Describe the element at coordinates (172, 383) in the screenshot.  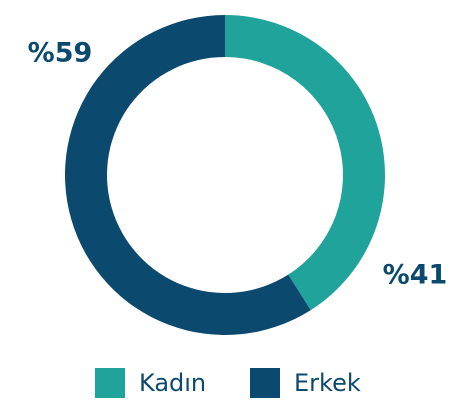
I see `legend-label: Kadın` at that location.